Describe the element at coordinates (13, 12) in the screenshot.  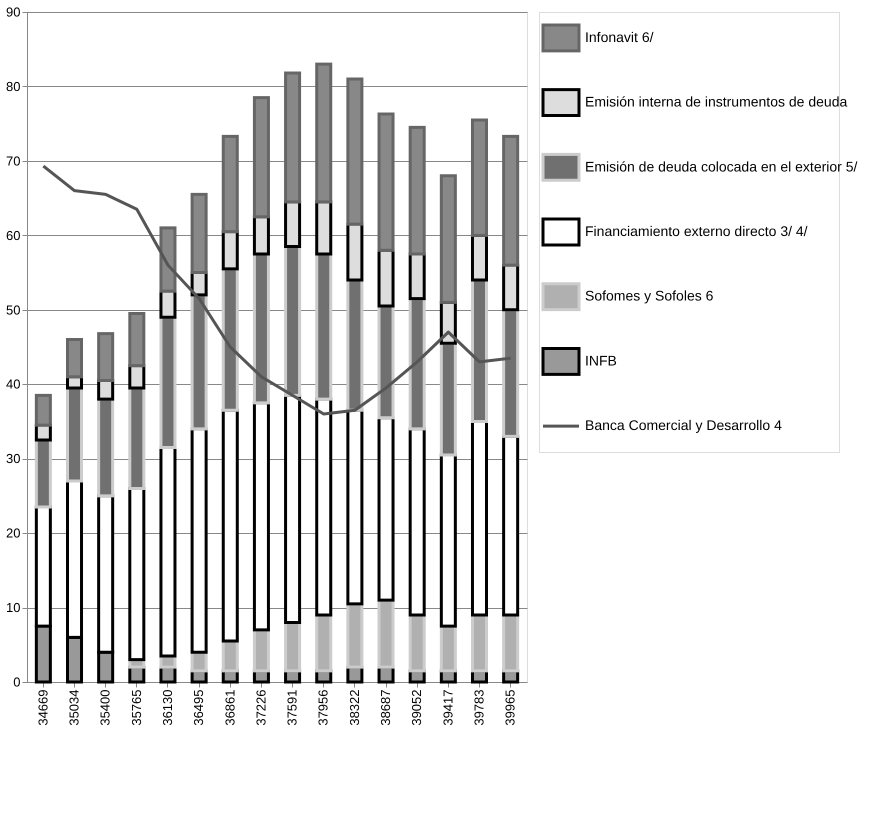
I see `y-tick-label: 90` at that location.